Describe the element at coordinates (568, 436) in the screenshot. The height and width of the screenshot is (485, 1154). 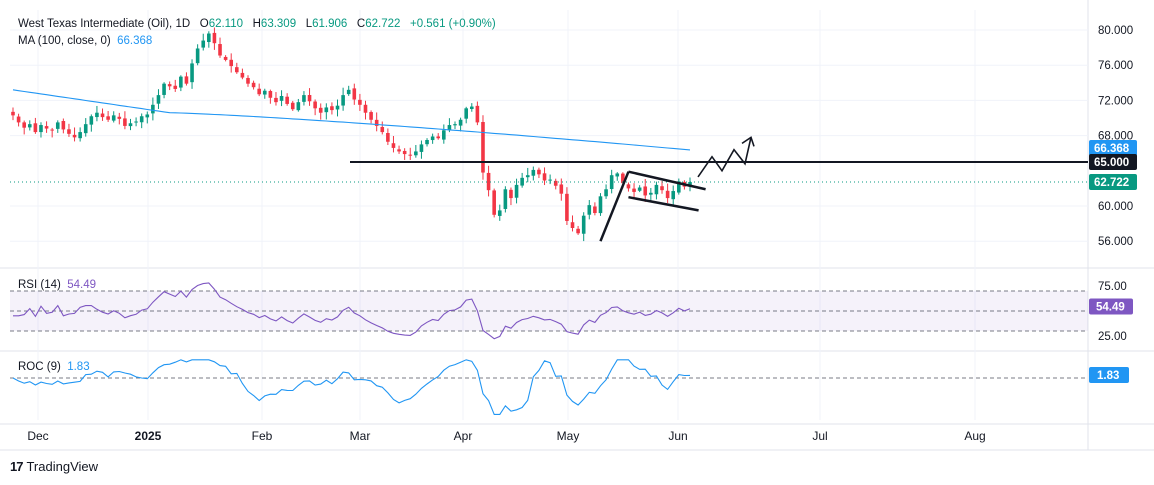
I see `x-axis-tick-label: May` at that location.